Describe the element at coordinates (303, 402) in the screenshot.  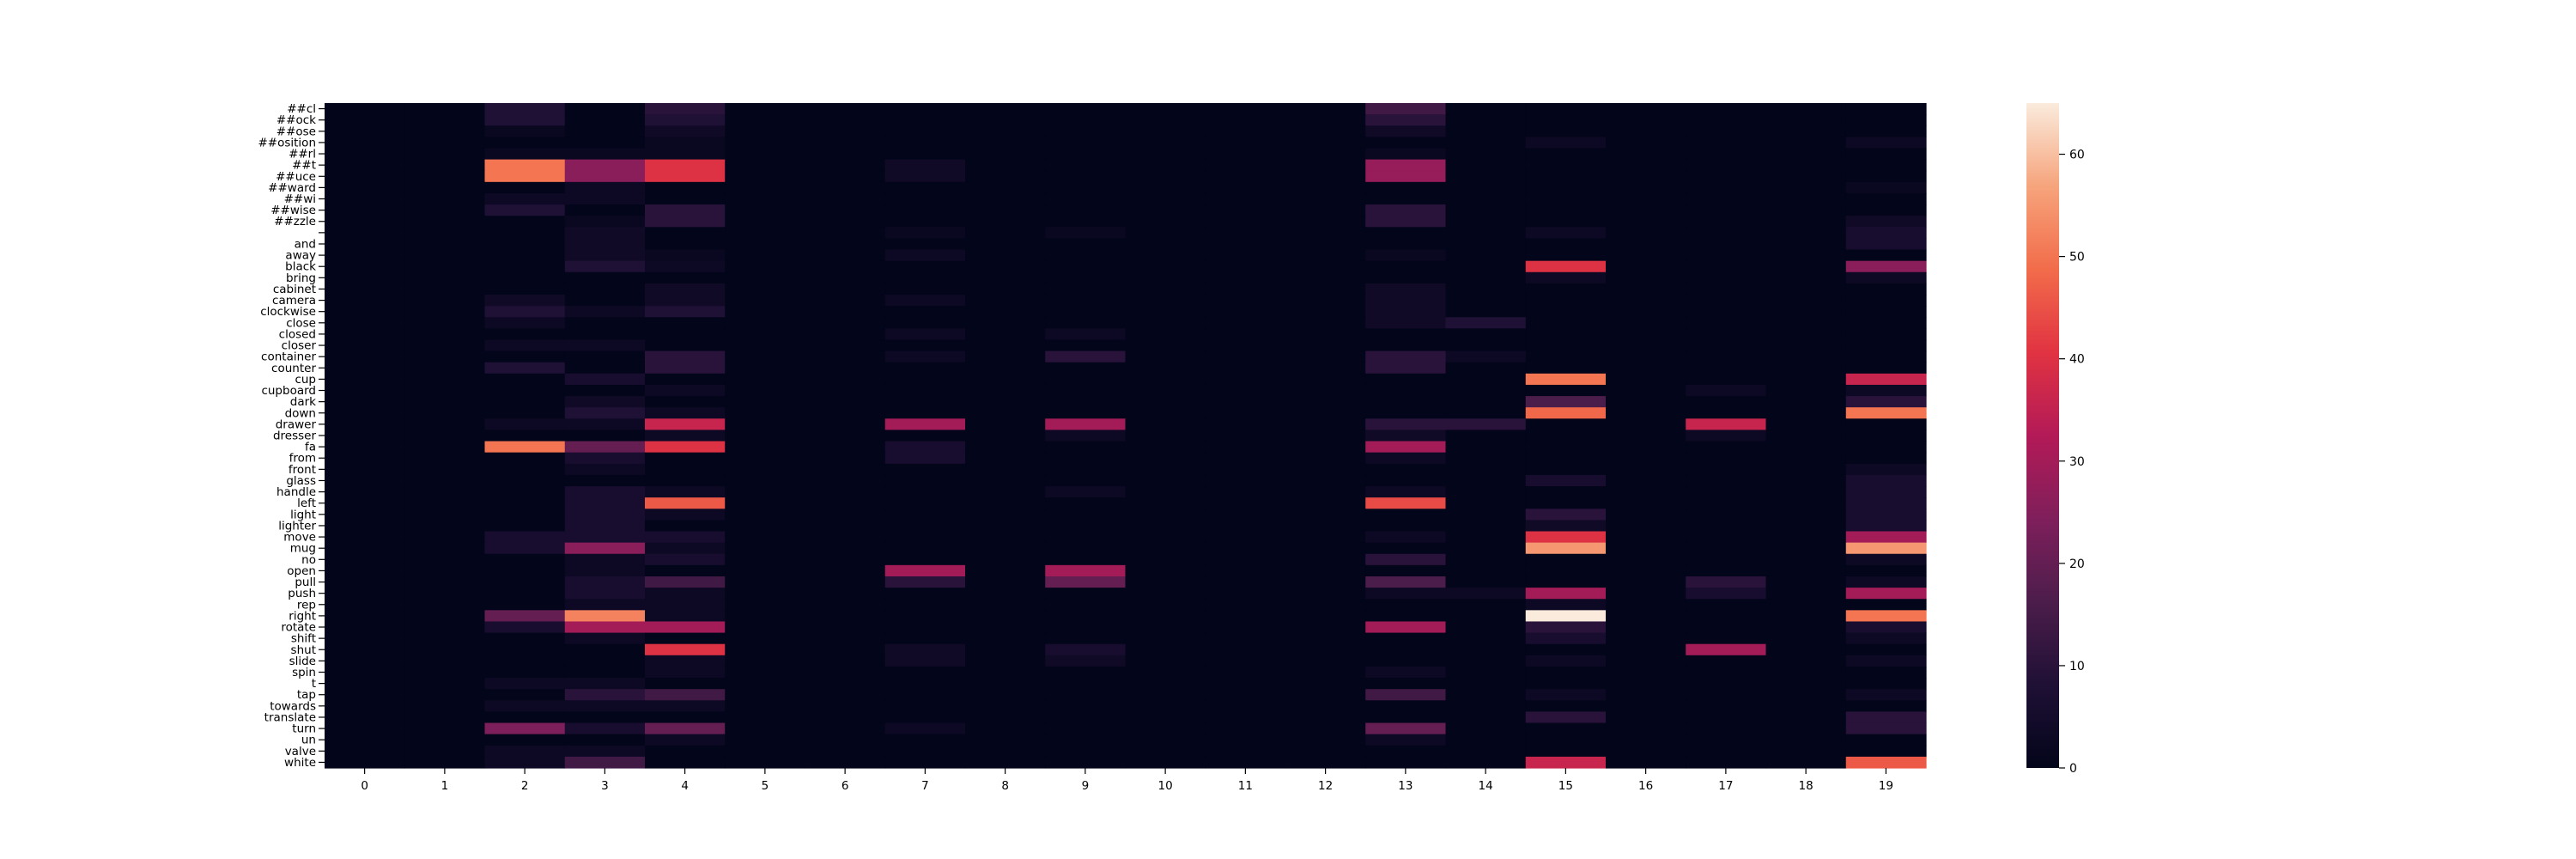
I see `y-tick-label: dark` at that location.